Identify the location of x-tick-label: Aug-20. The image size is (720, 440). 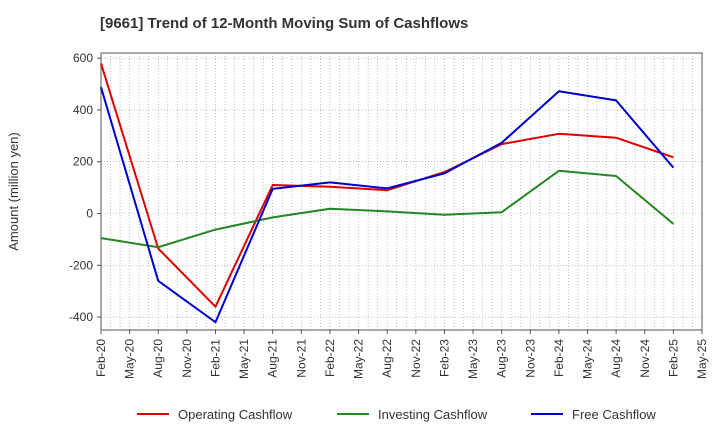
(158, 358).